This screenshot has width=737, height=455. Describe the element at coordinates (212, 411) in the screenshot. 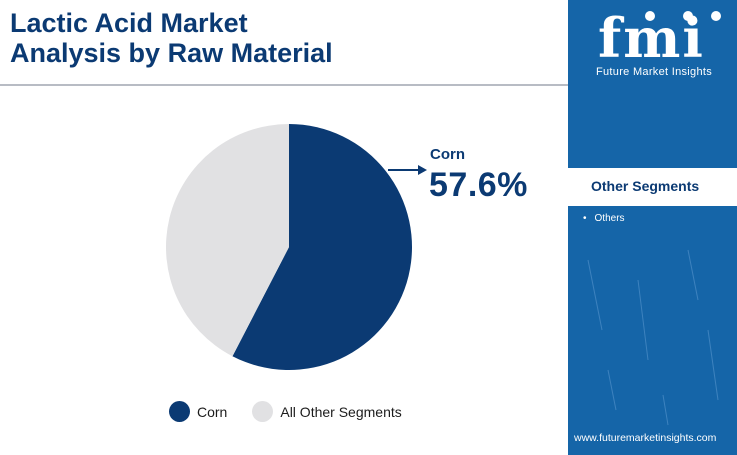

I see `legend-label-corn: Corn` at that location.